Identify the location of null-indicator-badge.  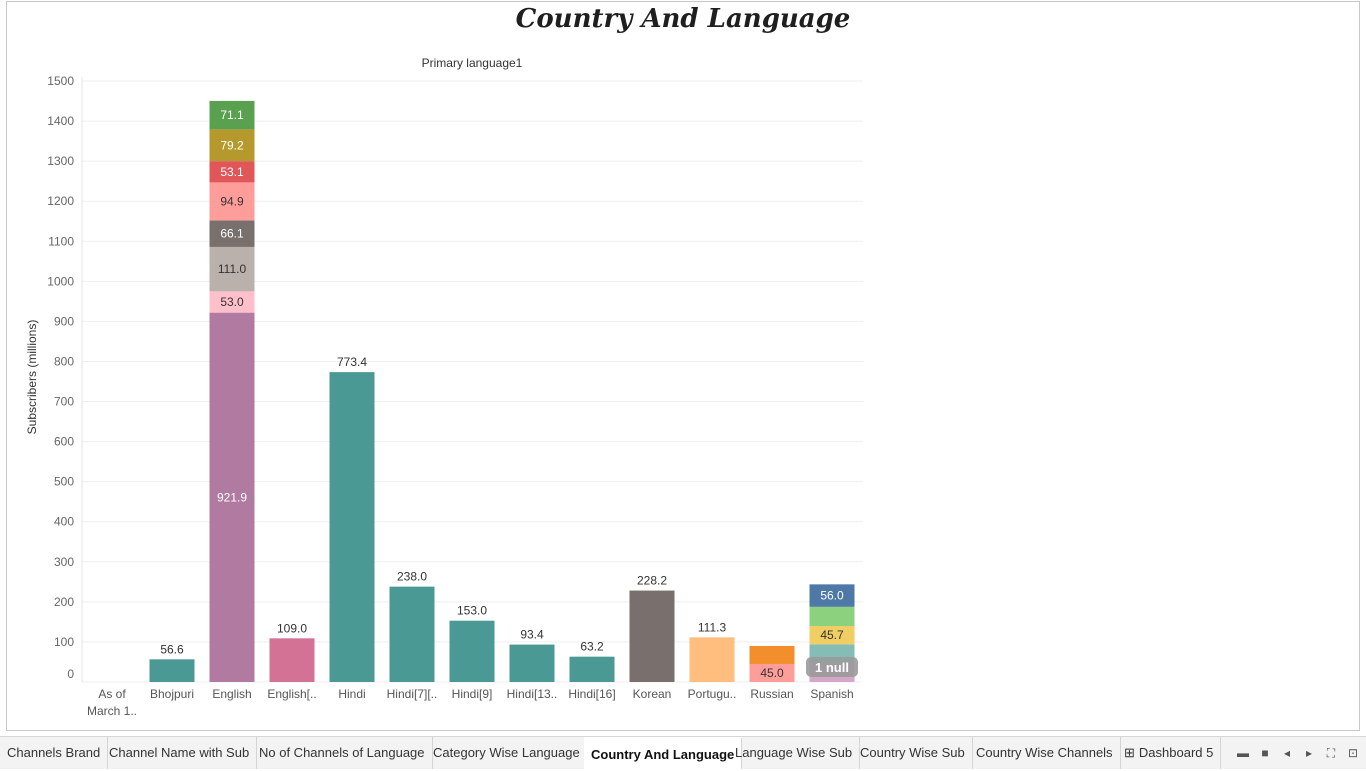
(832, 667).